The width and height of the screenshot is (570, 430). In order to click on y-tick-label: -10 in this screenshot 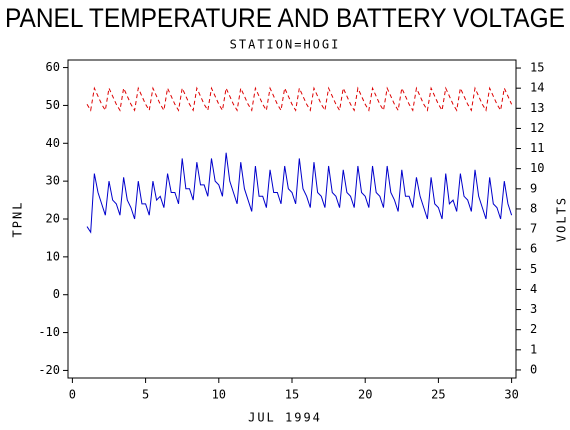, I will do `click(49, 332)`.